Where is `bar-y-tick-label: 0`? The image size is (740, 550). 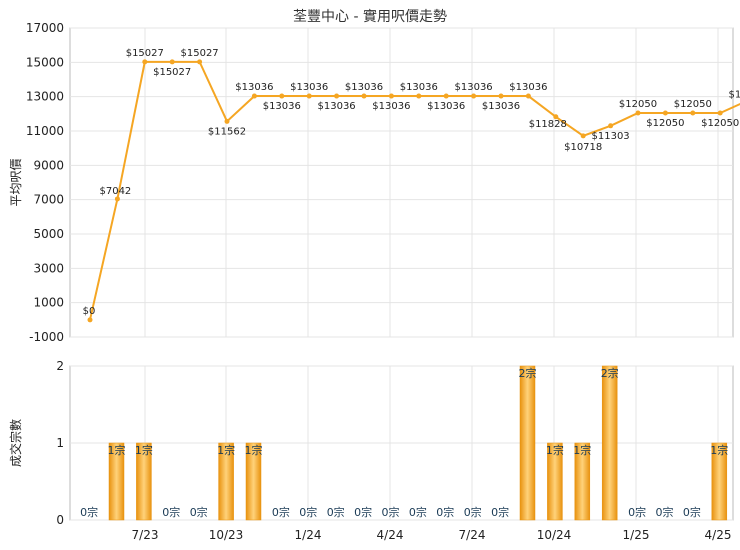 bar-y-tick-label: 0 is located at coordinates (60, 520).